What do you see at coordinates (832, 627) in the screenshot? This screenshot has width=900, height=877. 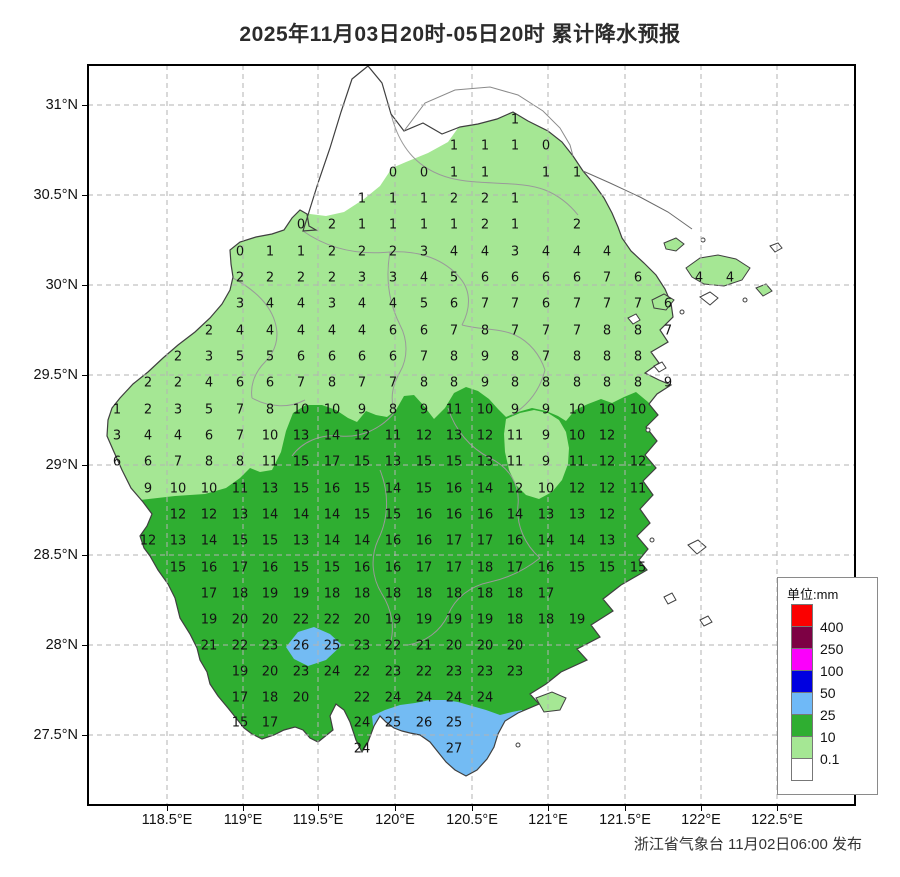 I see `legend-threshold-label: 400` at bounding box center [832, 627].